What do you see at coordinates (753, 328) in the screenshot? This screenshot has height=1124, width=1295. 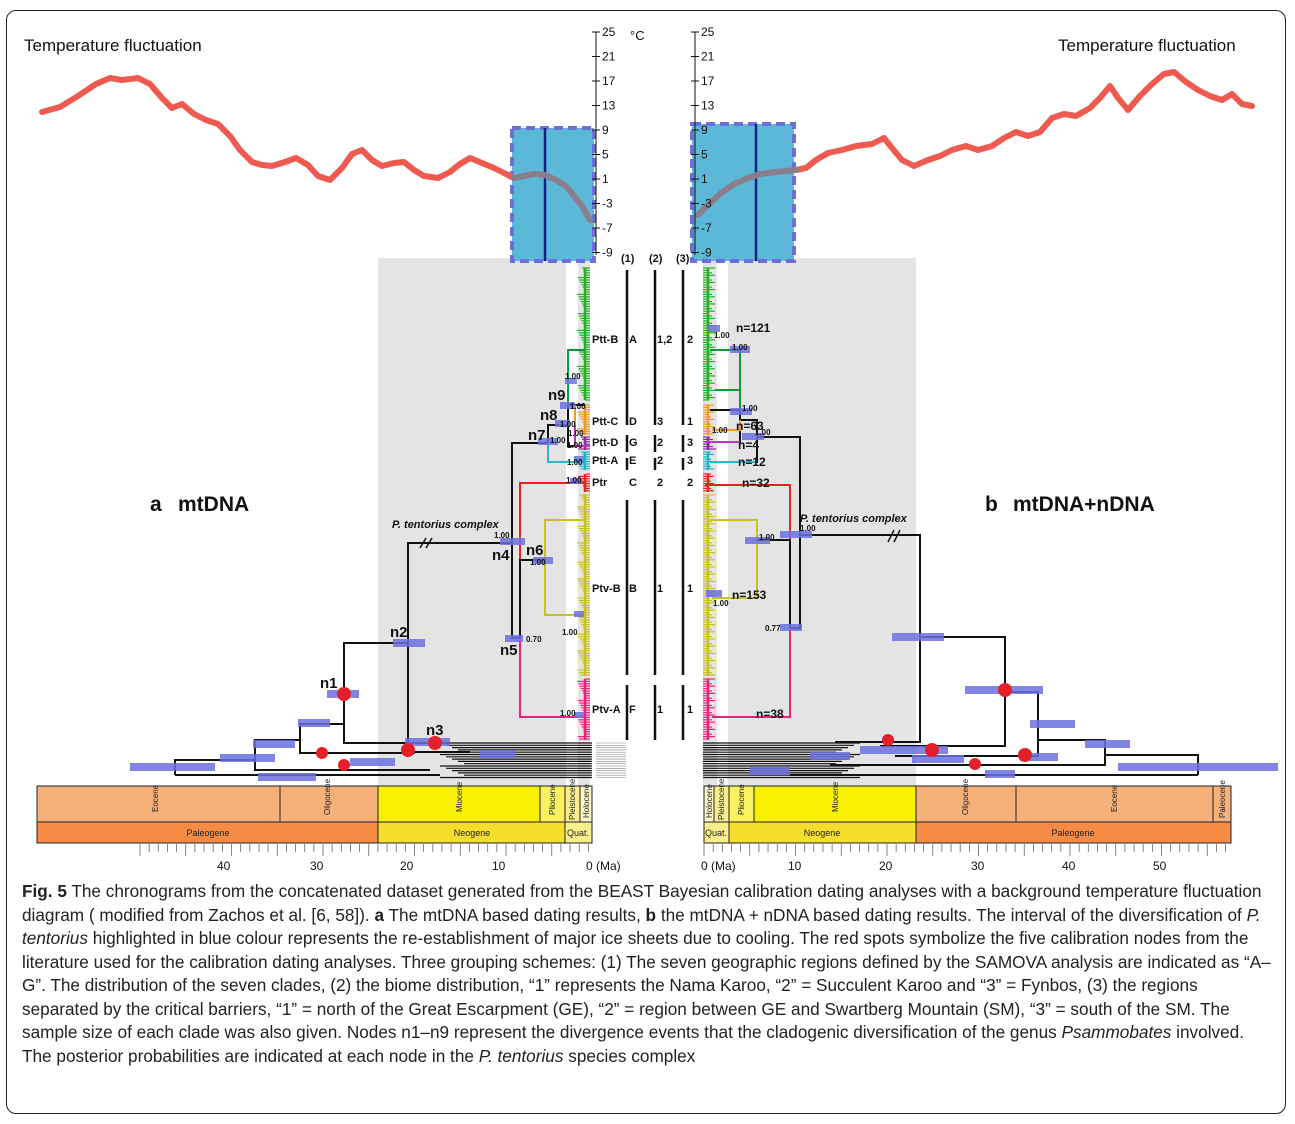 I see `clade-sample-size: n=121` at bounding box center [753, 328].